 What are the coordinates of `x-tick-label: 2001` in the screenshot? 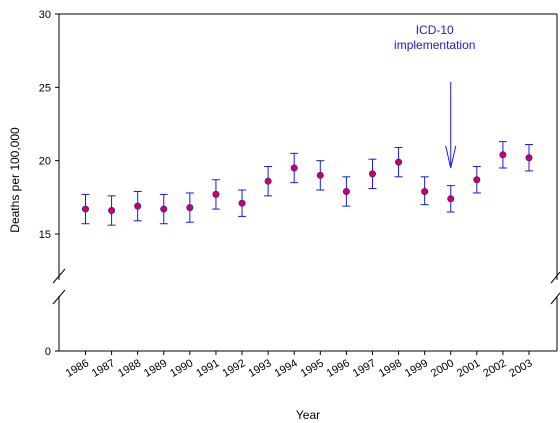 It's located at (468, 368).